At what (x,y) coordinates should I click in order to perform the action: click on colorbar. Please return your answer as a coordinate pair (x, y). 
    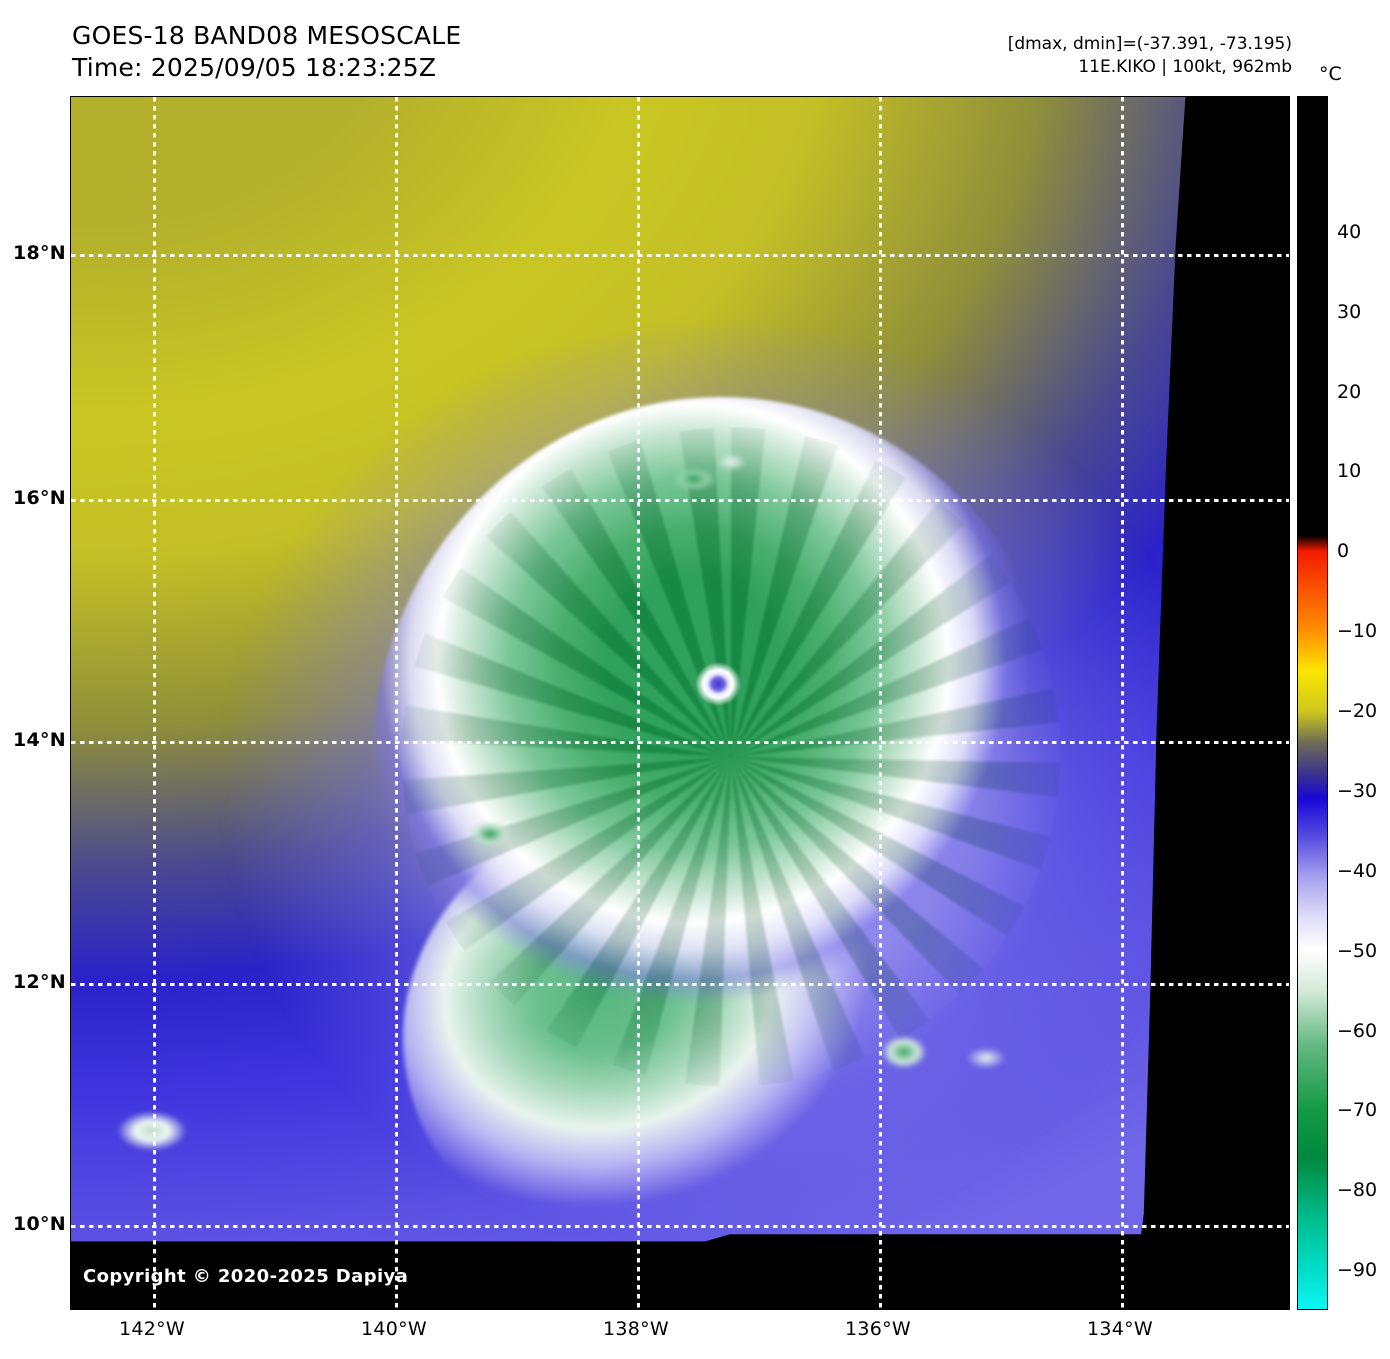
    Looking at the image, I should click on (1312, 703).